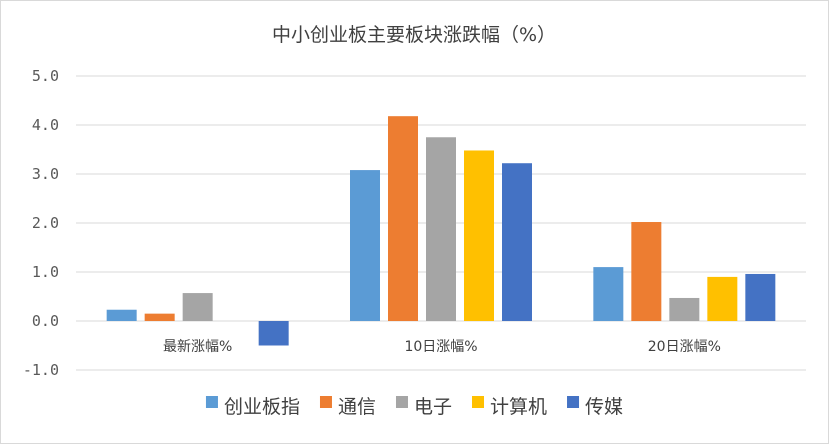  Describe the element at coordinates (45, 223) in the screenshot. I see `y-tick-label: 2.0` at that location.